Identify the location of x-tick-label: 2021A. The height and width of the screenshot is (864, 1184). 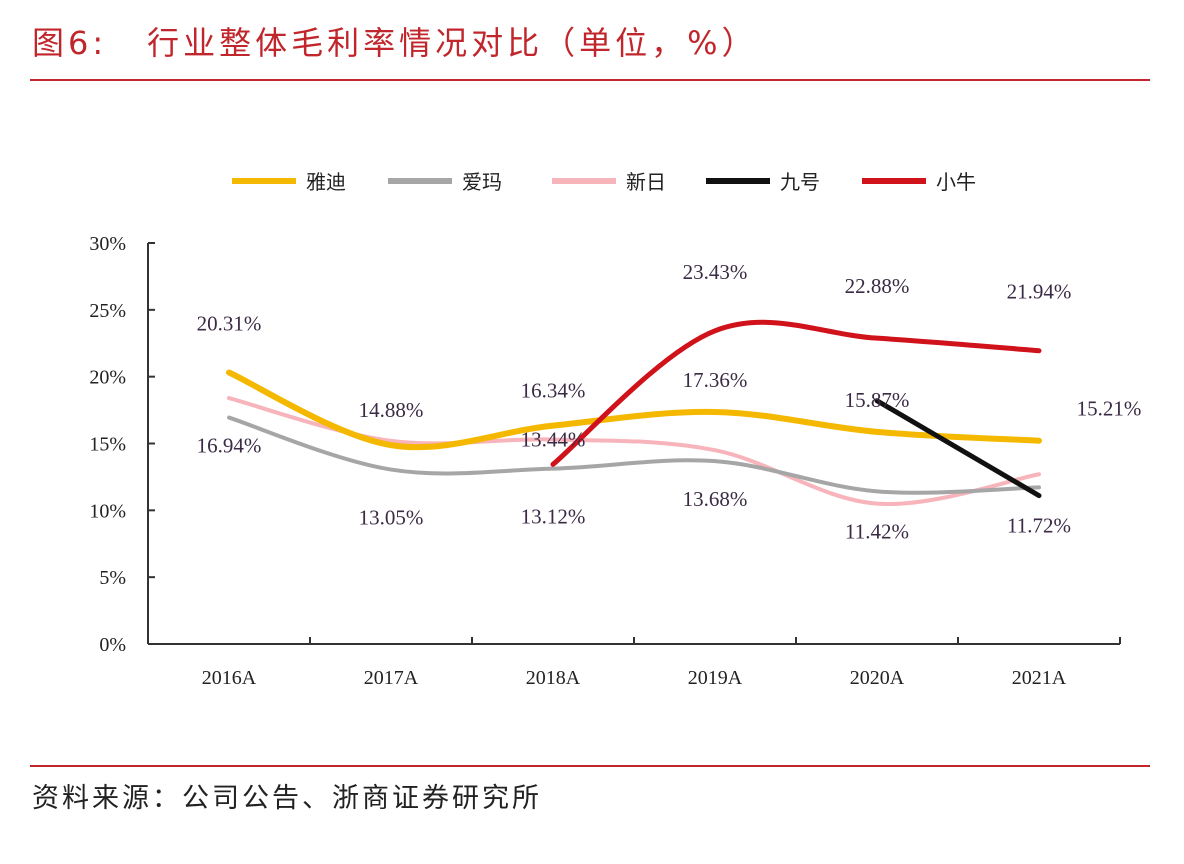
(1039, 678).